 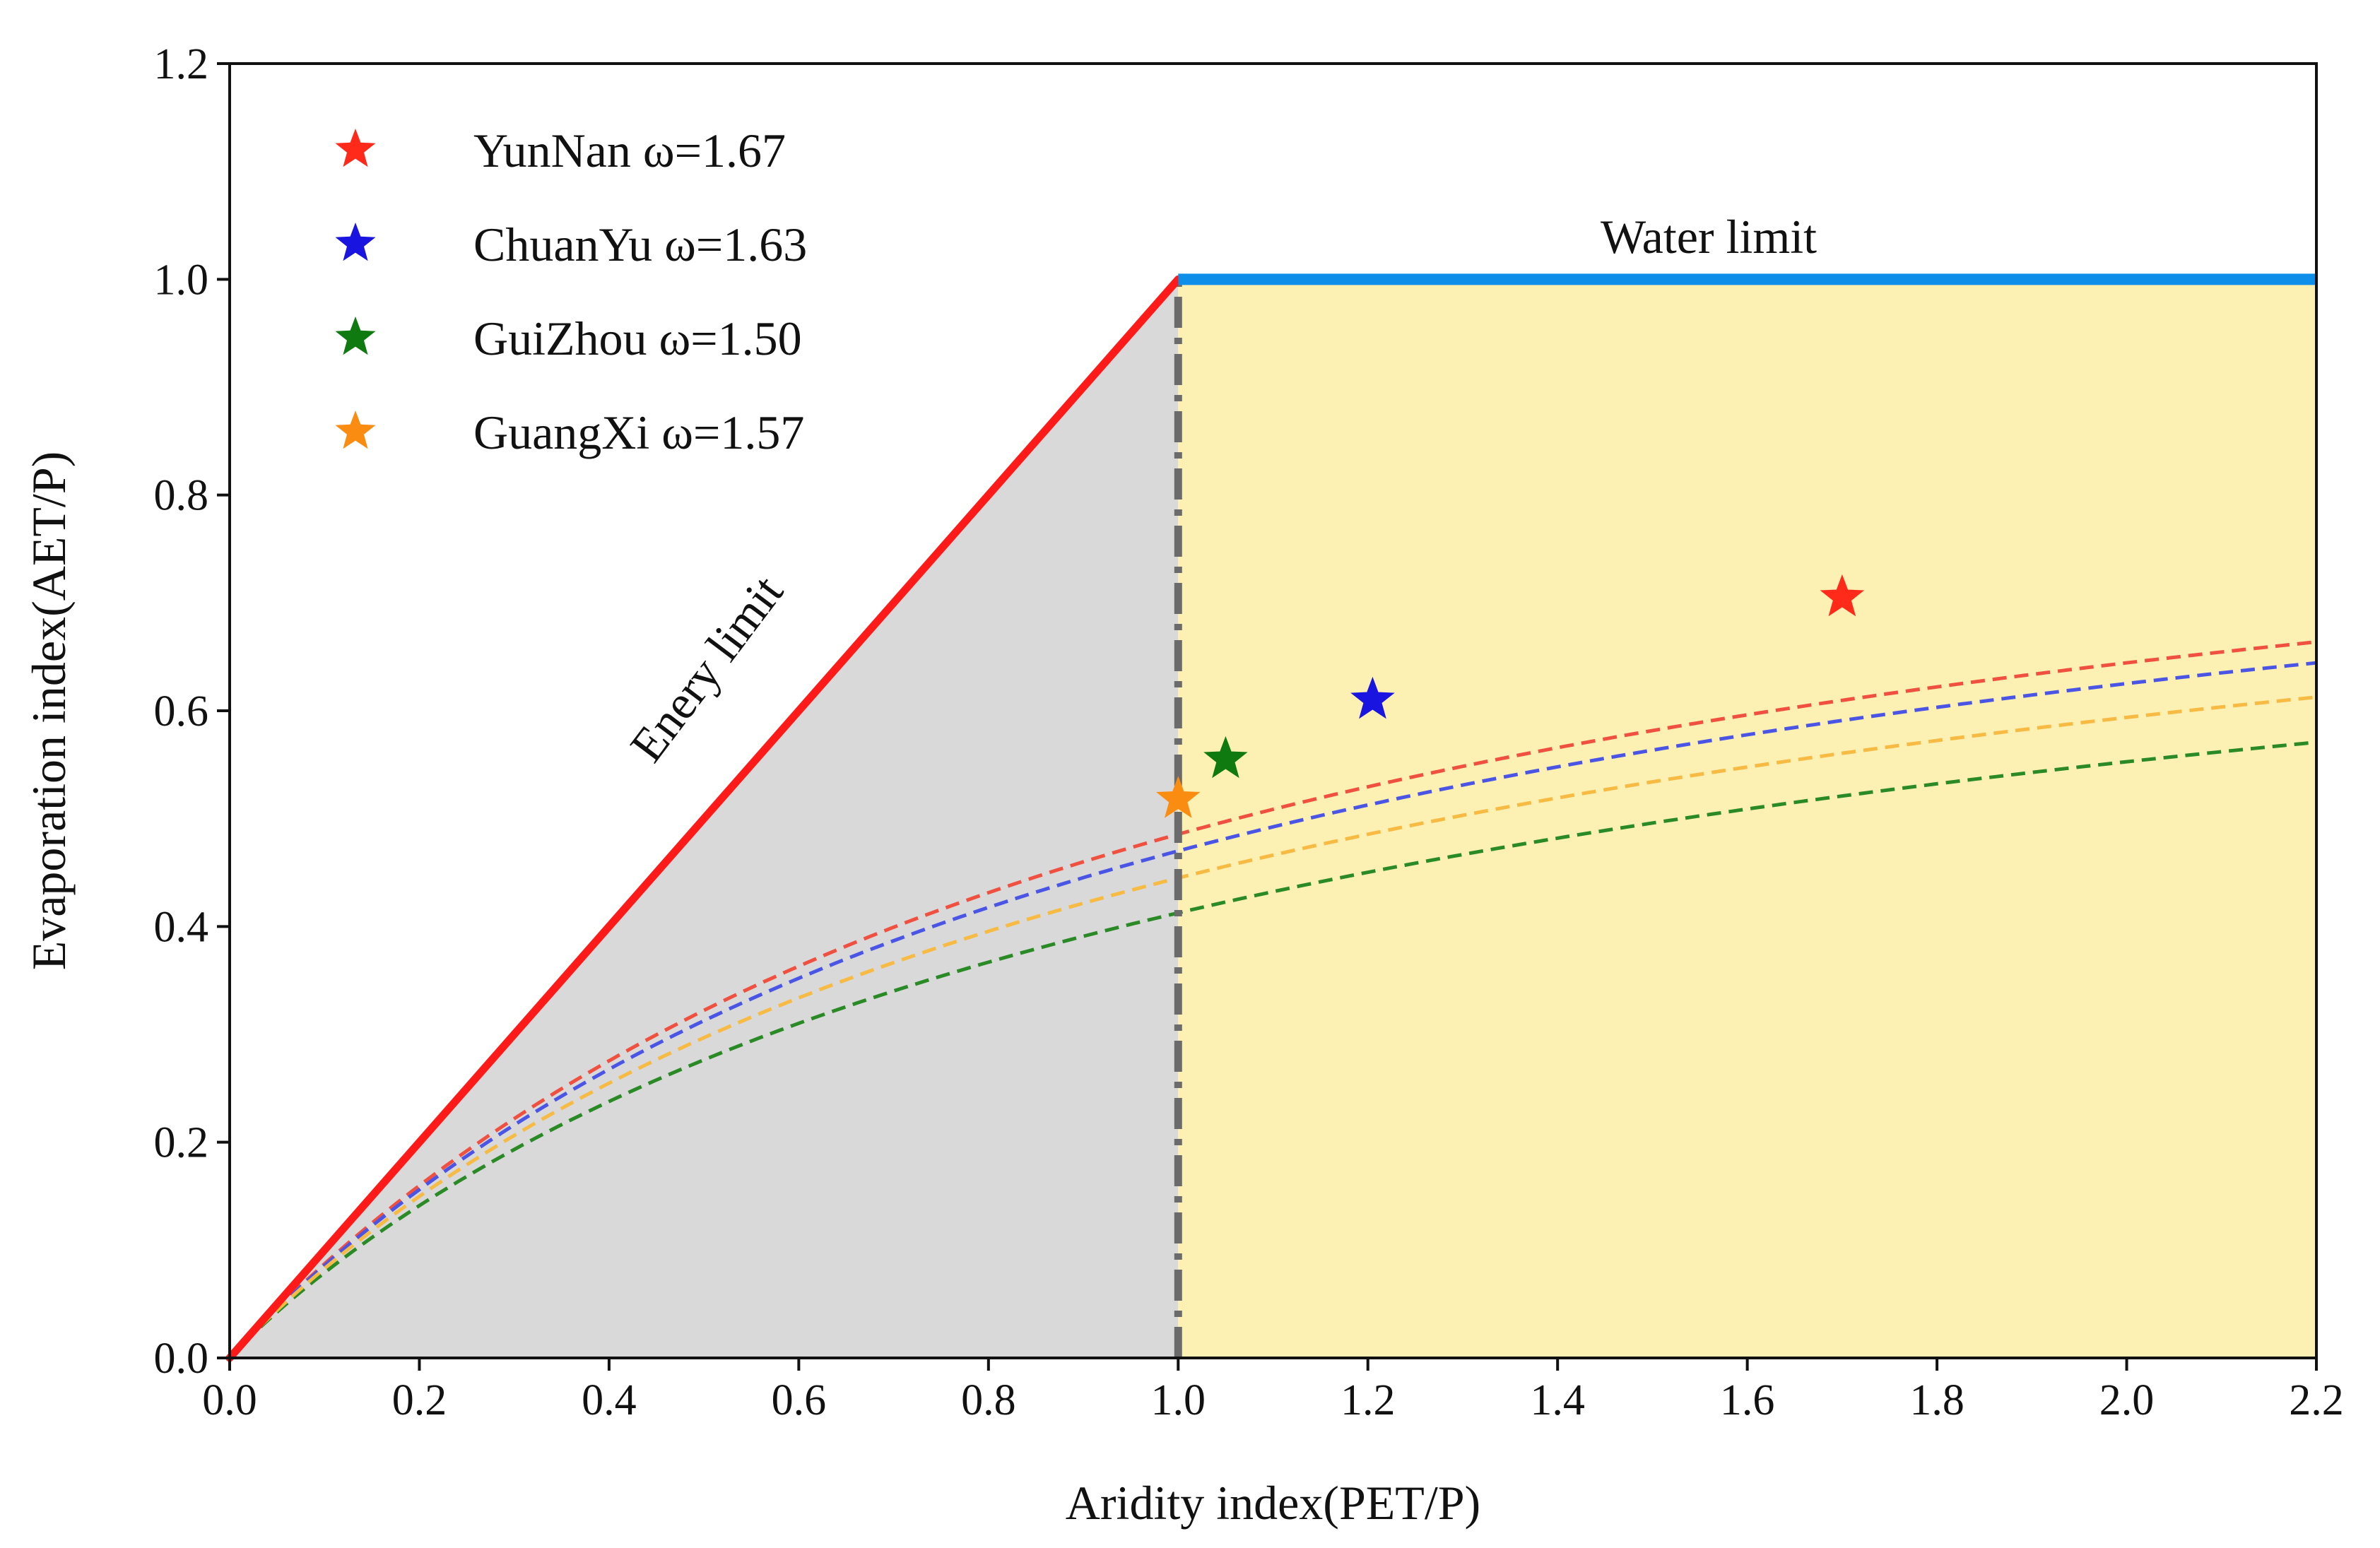 I want to click on y-tick-label: 1.0, so click(x=181, y=280).